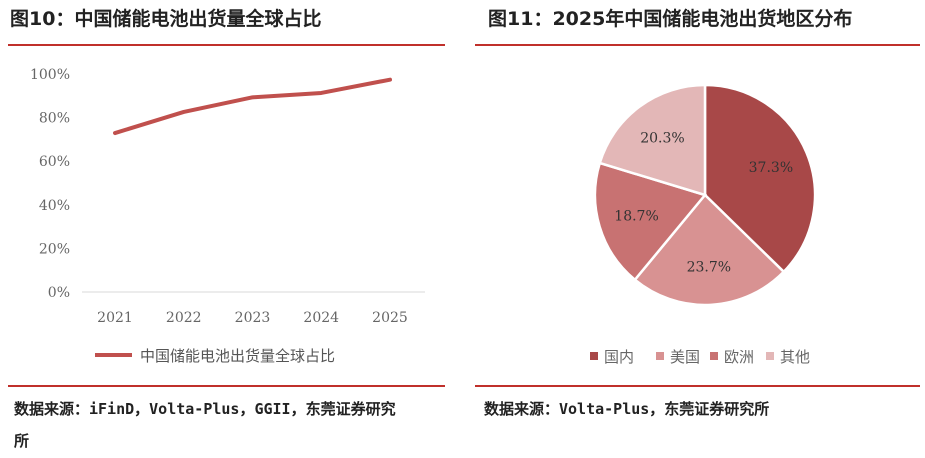  What do you see at coordinates (697, 386) in the screenshot?
I see `right-footer-rule` at bounding box center [697, 386].